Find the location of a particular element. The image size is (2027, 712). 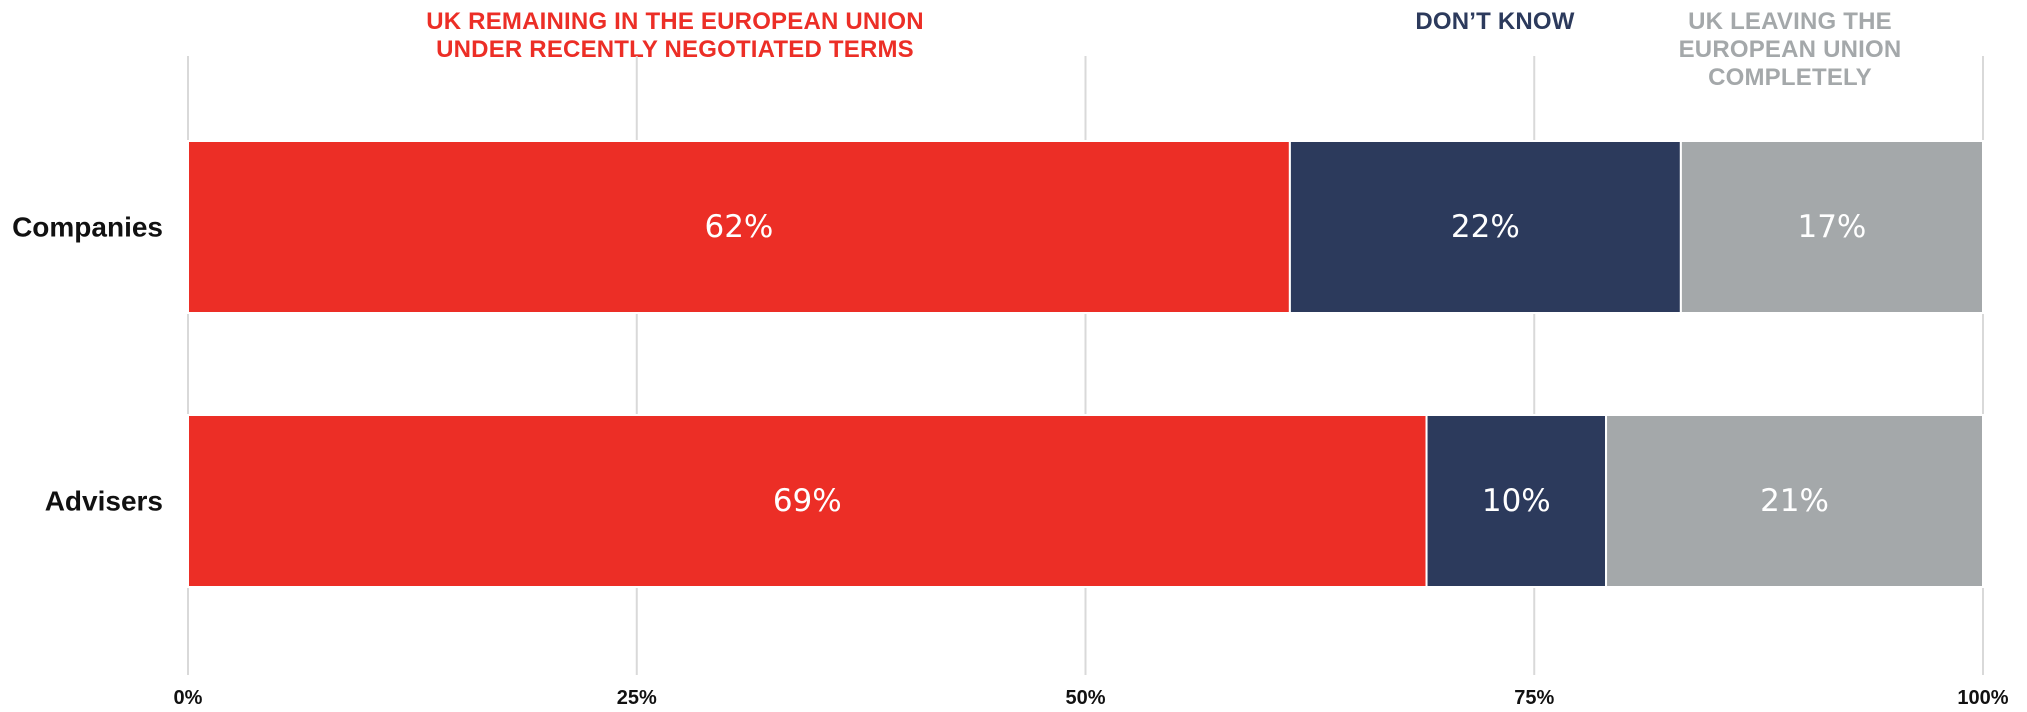

x-tick-label-50: 50% is located at coordinates (1085, 698).